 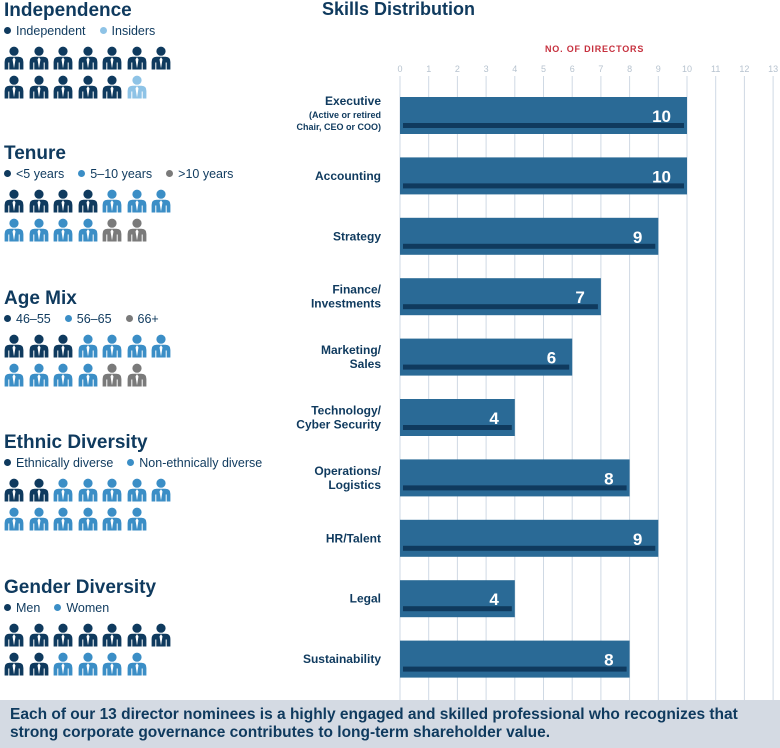 I want to click on tick-label: 12, so click(x=744, y=69).